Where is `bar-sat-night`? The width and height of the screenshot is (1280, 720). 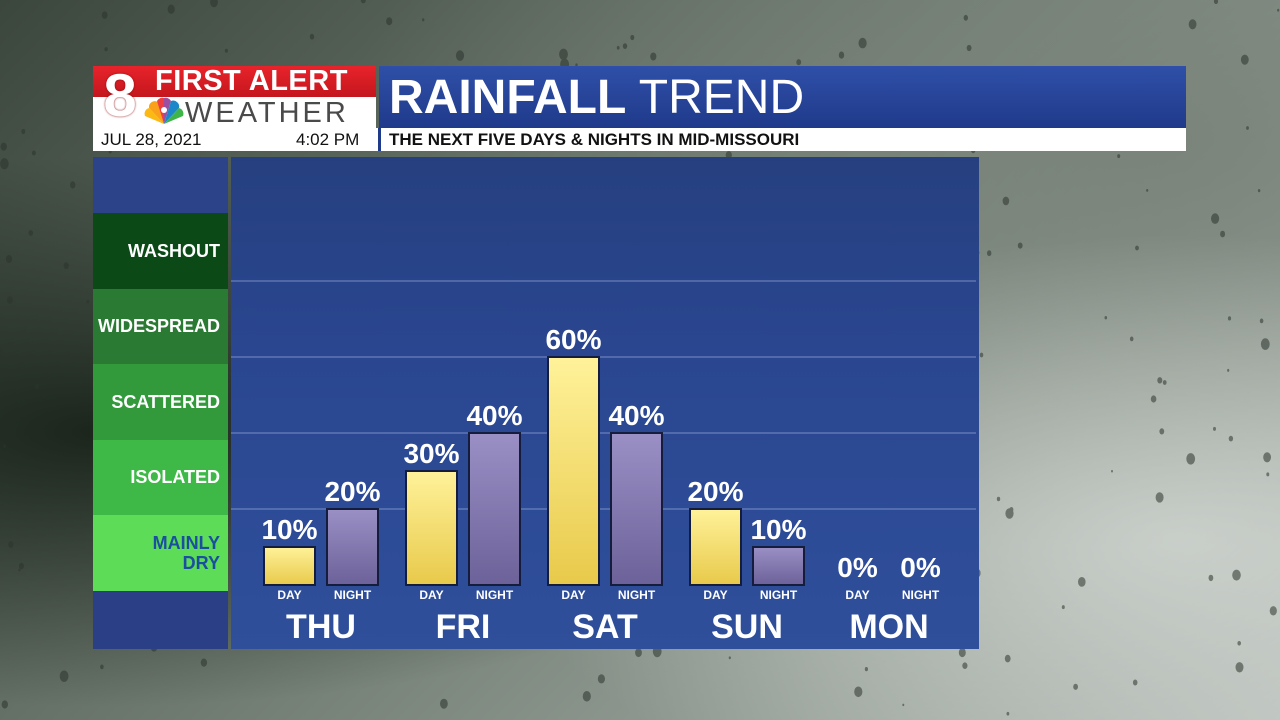 bar-sat-night is located at coordinates (636, 509).